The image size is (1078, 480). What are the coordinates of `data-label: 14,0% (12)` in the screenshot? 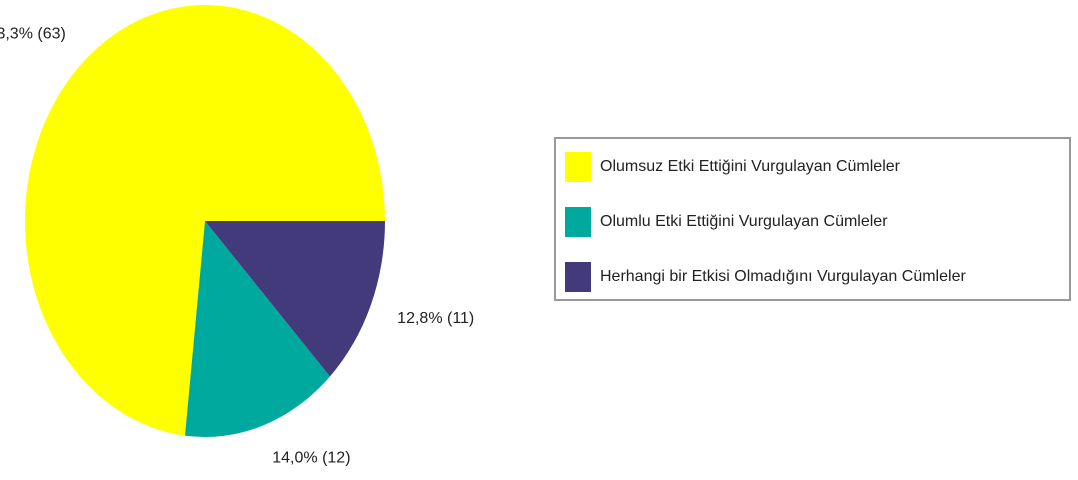 It's located at (311, 457).